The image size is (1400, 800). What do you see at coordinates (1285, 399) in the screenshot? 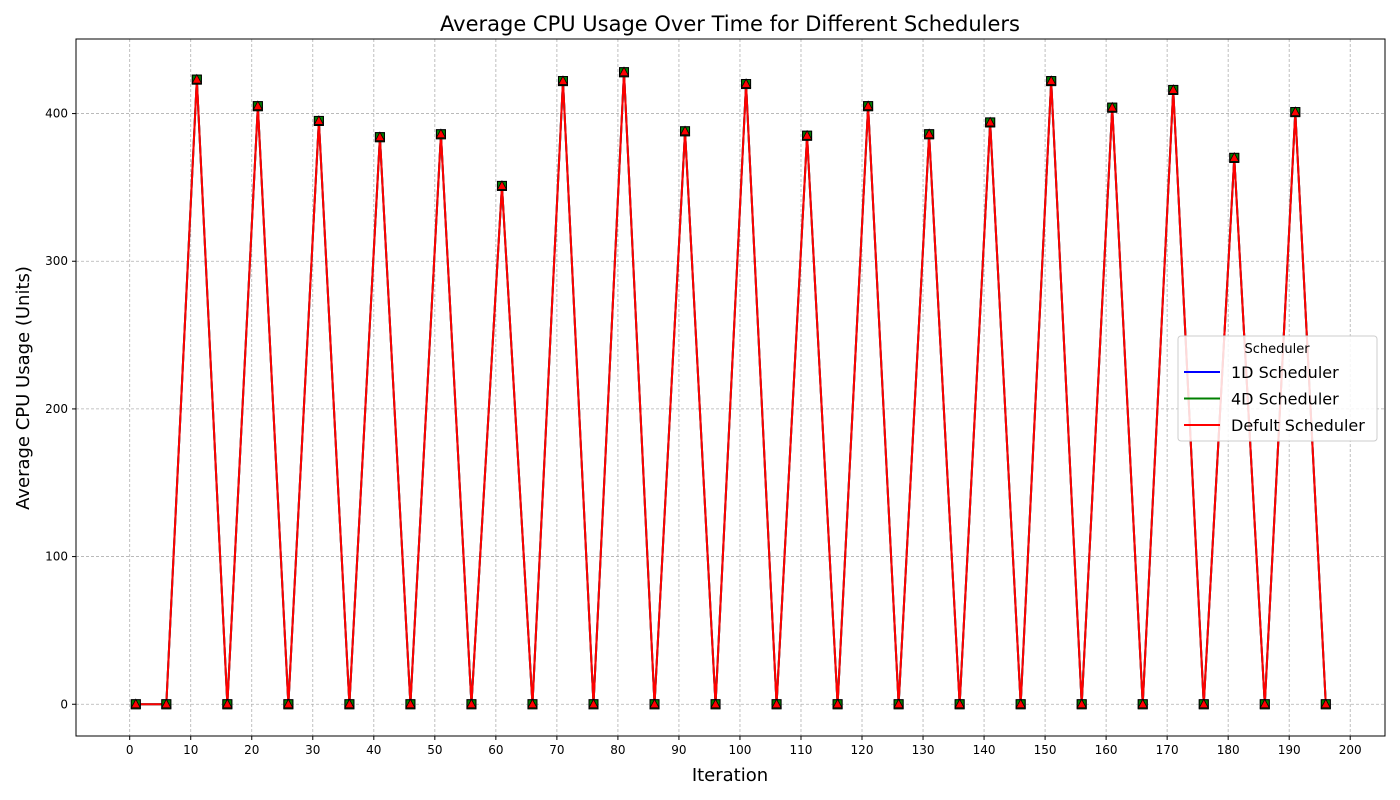
I see `legend-label-4d-scheduler: 4D Scheduler` at bounding box center [1285, 399].